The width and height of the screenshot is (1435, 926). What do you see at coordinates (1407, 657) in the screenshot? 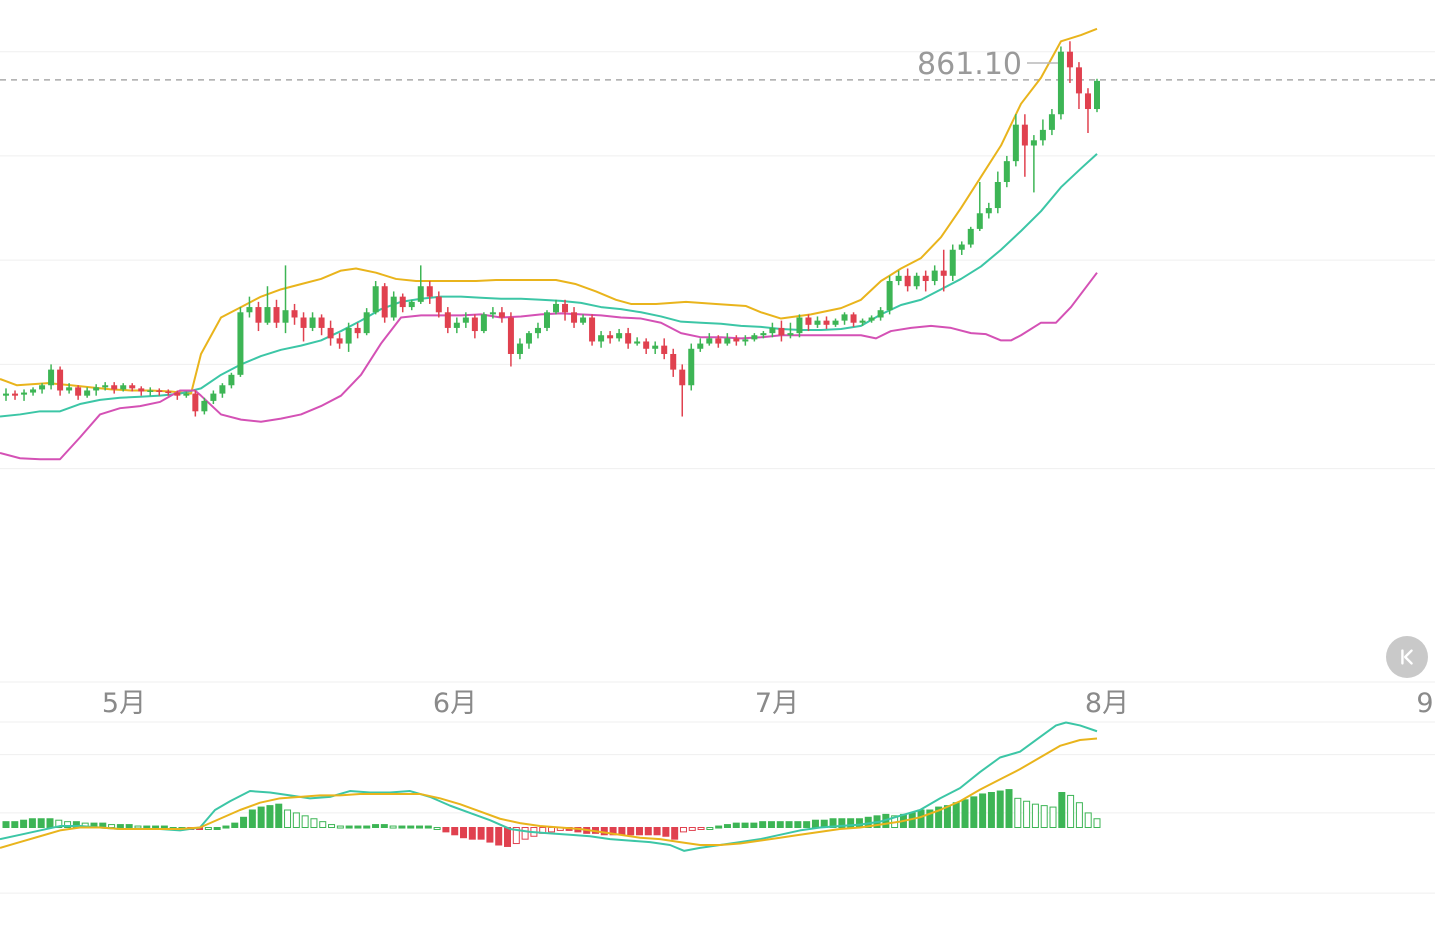
I see `return-latest-button` at bounding box center [1407, 657].